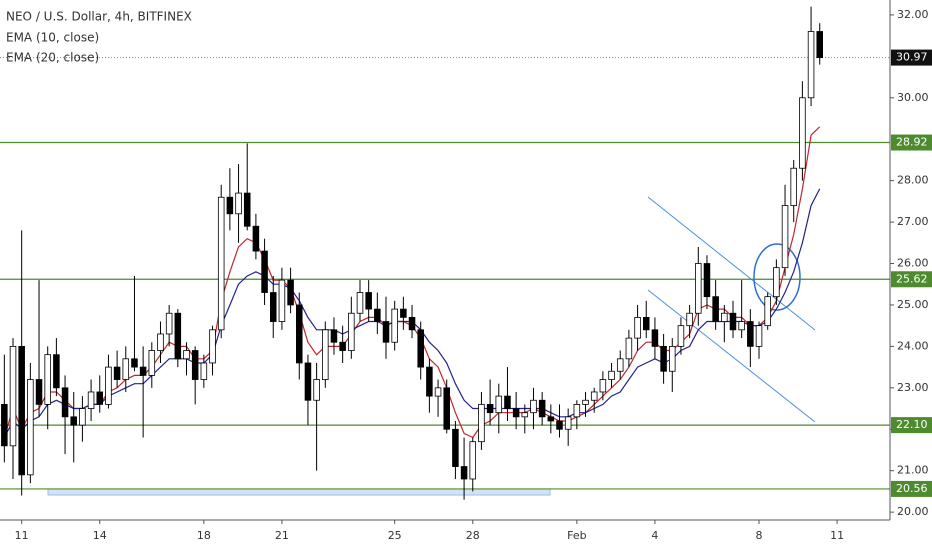  What do you see at coordinates (912, 278) in the screenshot?
I see `level-label: 25.62` at bounding box center [912, 278].